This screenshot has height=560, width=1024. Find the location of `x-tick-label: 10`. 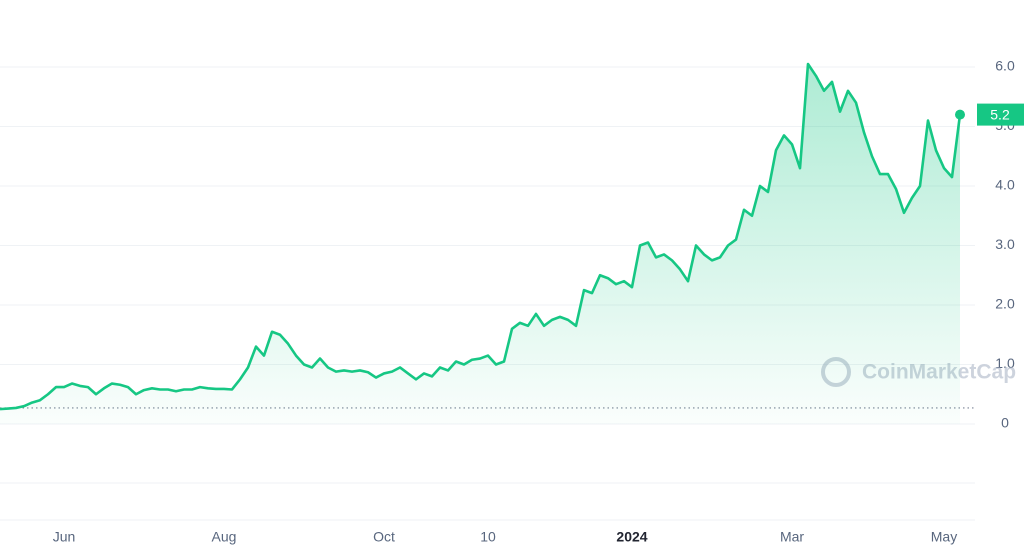

x-tick-label: 10 is located at coordinates (488, 537).